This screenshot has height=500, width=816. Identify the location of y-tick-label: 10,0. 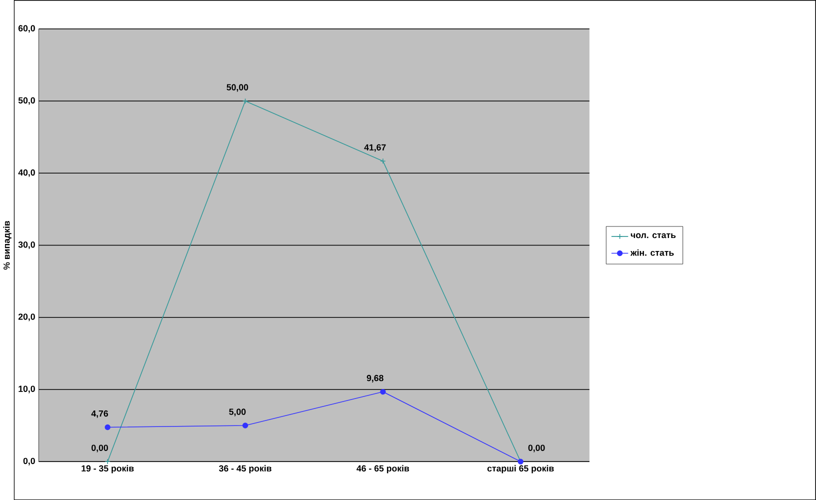
(26, 390).